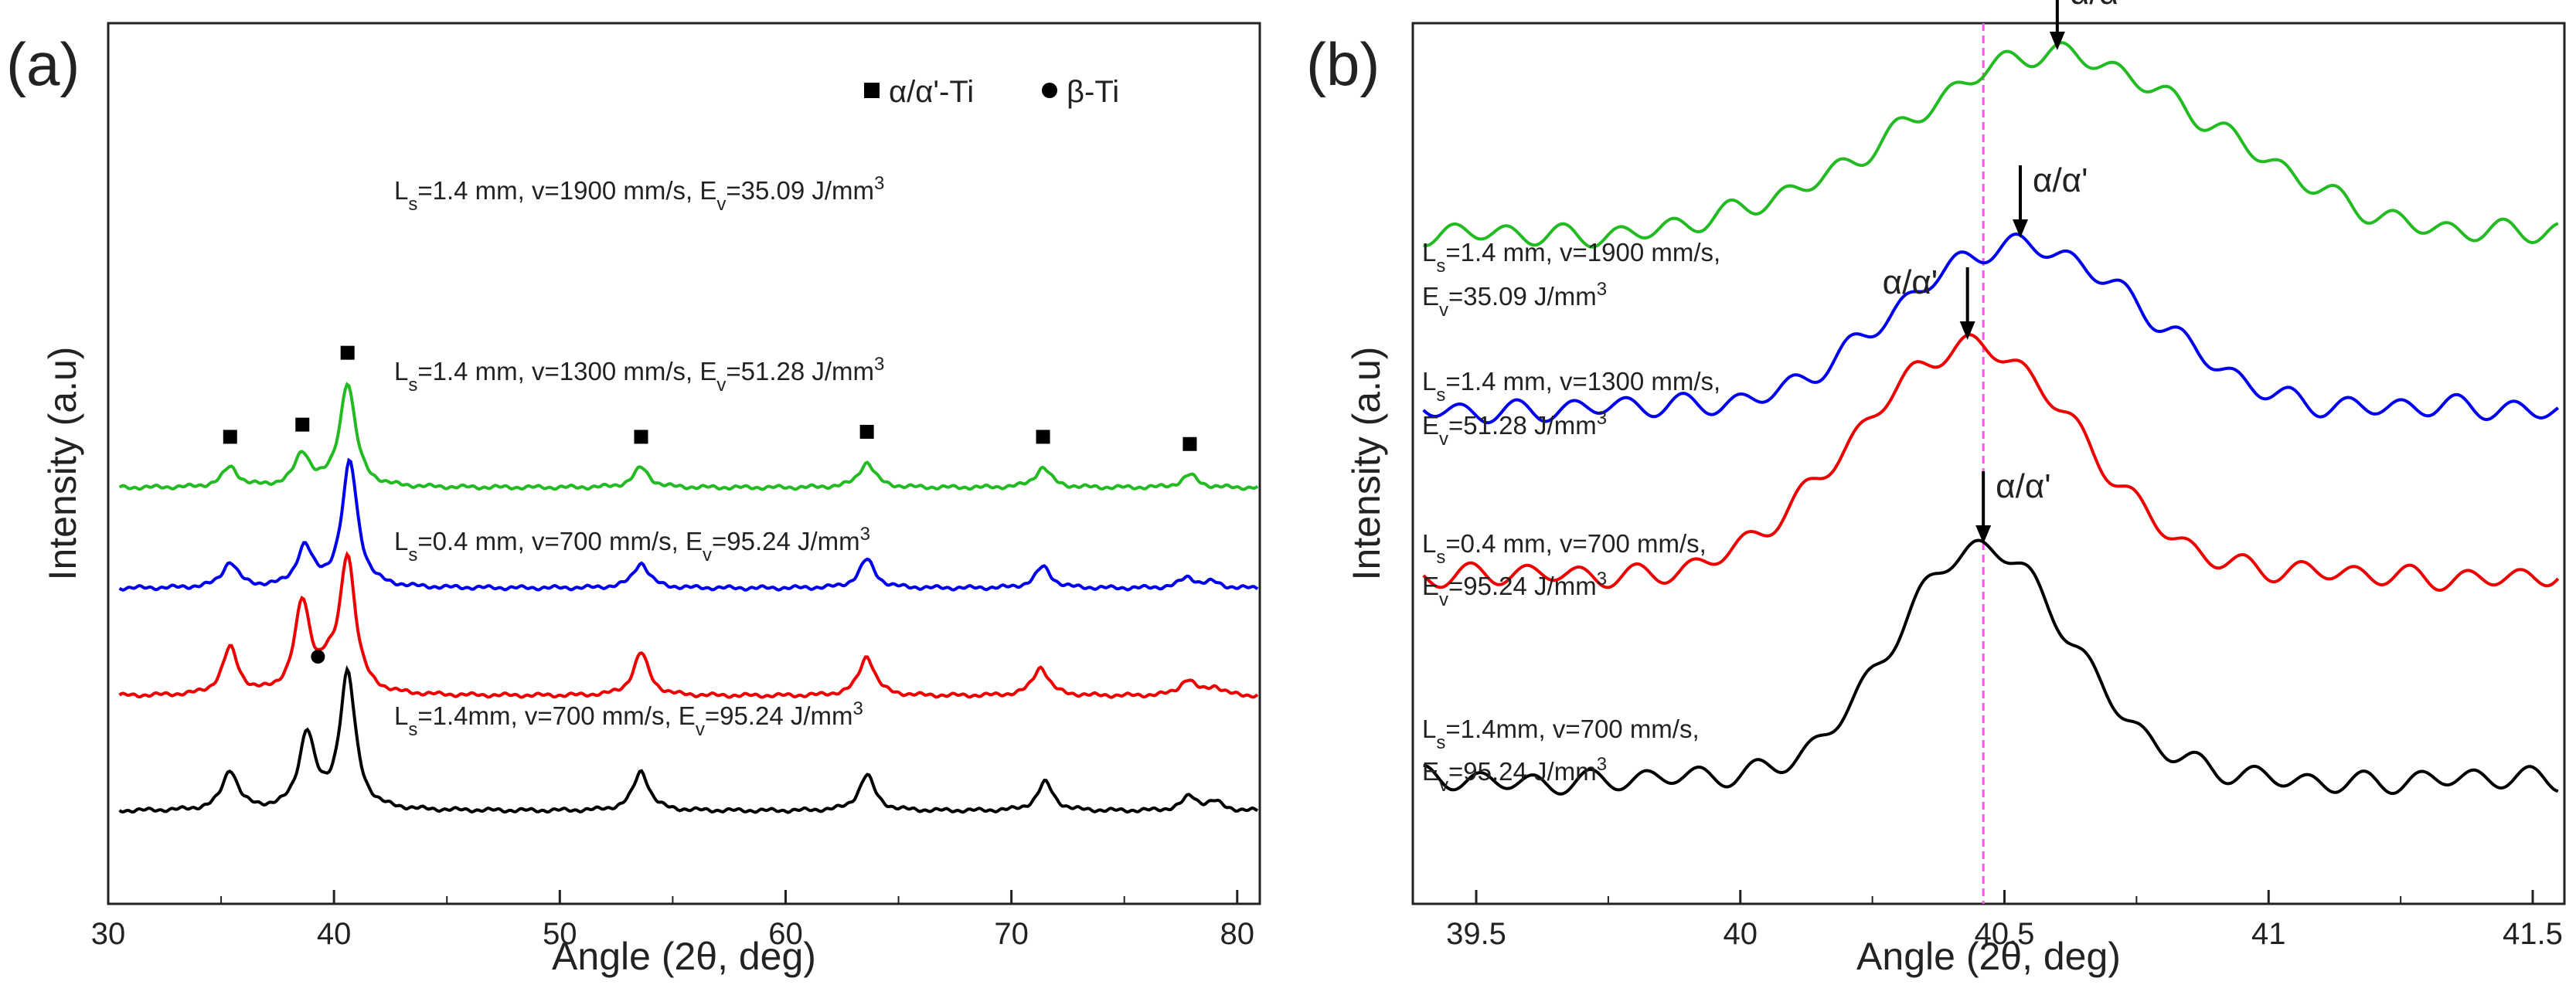  What do you see at coordinates (1741, 934) in the screenshot?
I see `panel-b-x-tick-label: 40` at bounding box center [1741, 934].